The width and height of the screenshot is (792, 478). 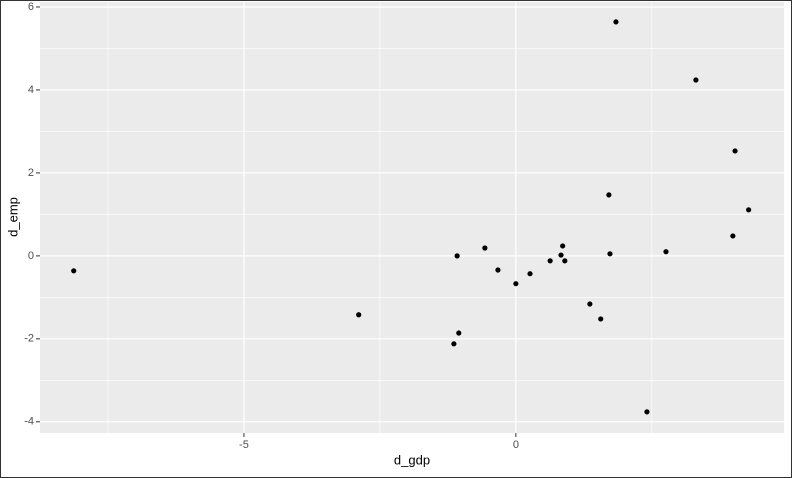 I want to click on y-tick-label: 6, so click(x=31, y=7).